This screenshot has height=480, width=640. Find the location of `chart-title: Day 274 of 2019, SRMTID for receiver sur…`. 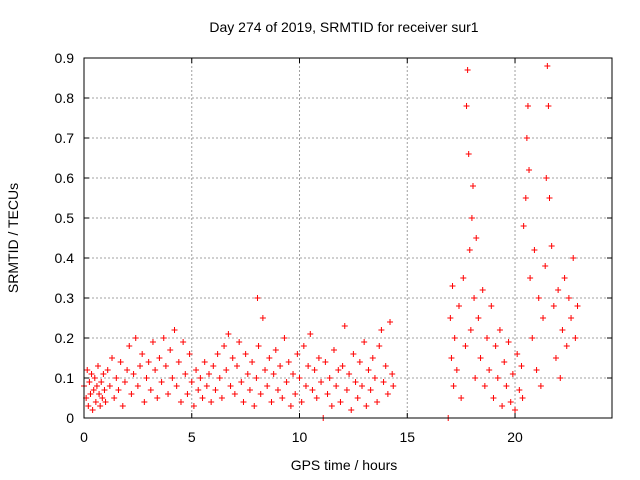

chart-title: Day 274 of 2019, SRMTID for receiver sur… is located at coordinates (343, 27).